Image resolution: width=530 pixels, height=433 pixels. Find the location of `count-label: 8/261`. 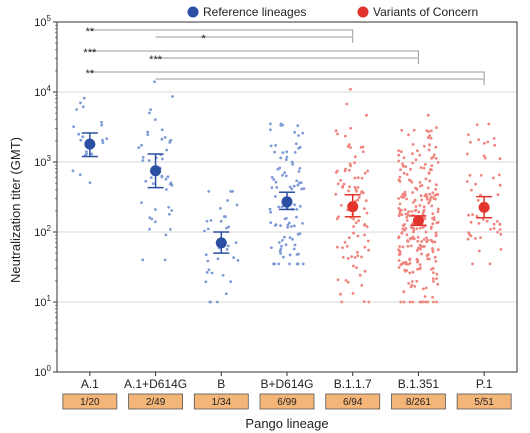

count-label: 8/261 is located at coordinates (418, 402).